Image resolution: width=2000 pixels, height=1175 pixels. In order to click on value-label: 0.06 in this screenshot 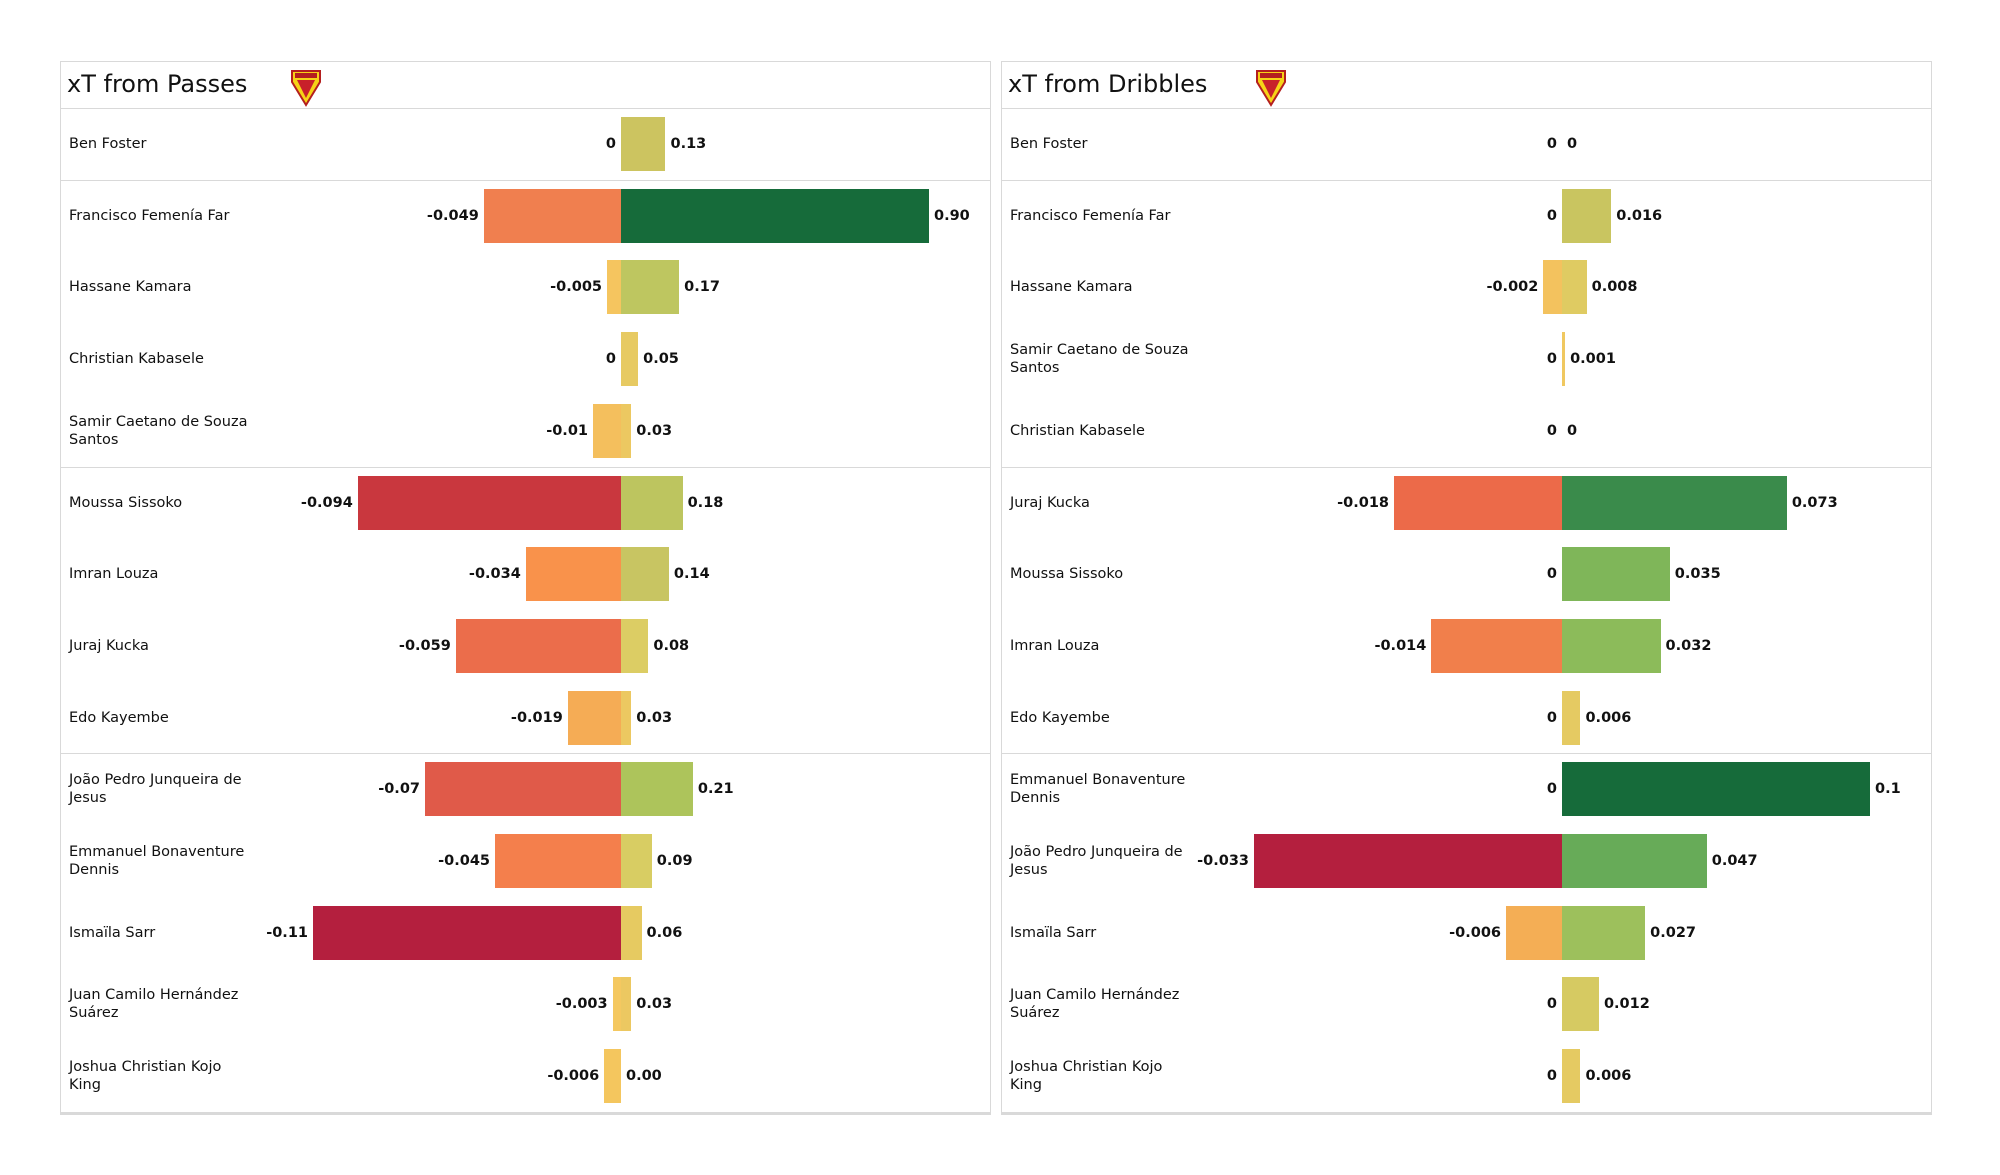, I will do `click(664, 932)`.